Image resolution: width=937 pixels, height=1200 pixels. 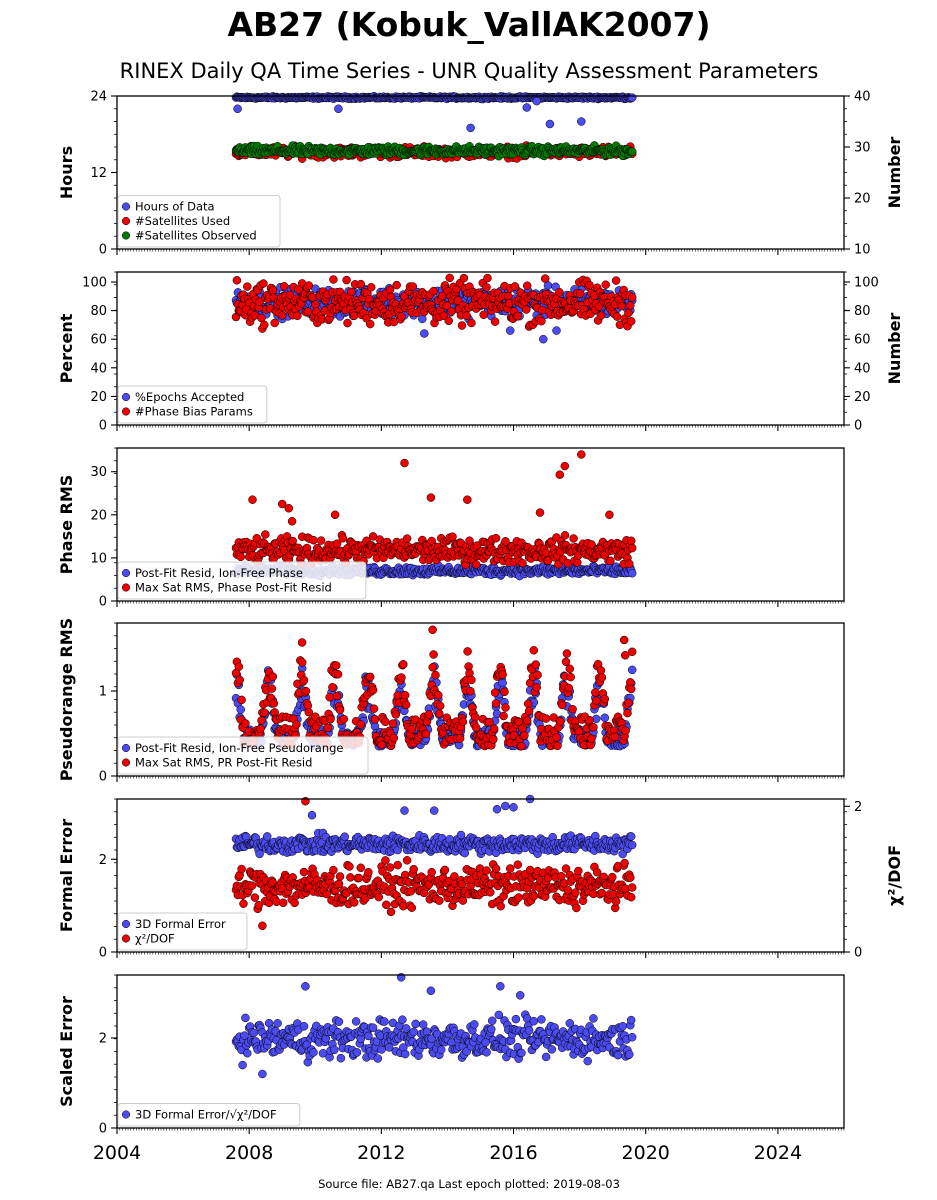 What do you see at coordinates (434, 688) in the screenshot?
I see `data-points-pseudorange` at bounding box center [434, 688].